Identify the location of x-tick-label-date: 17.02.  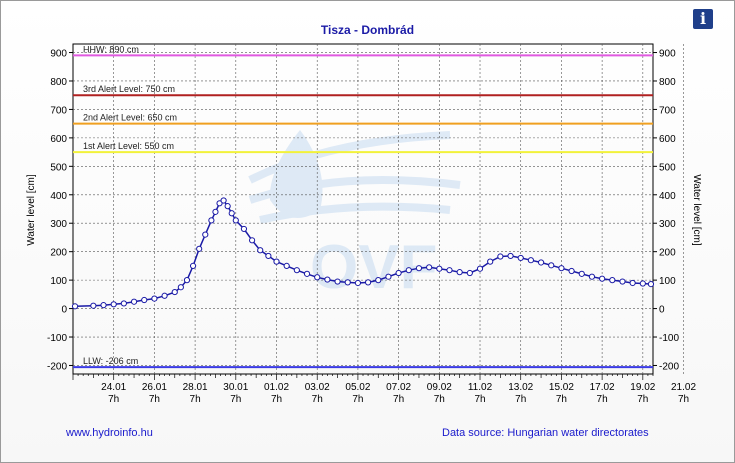
(602, 387).